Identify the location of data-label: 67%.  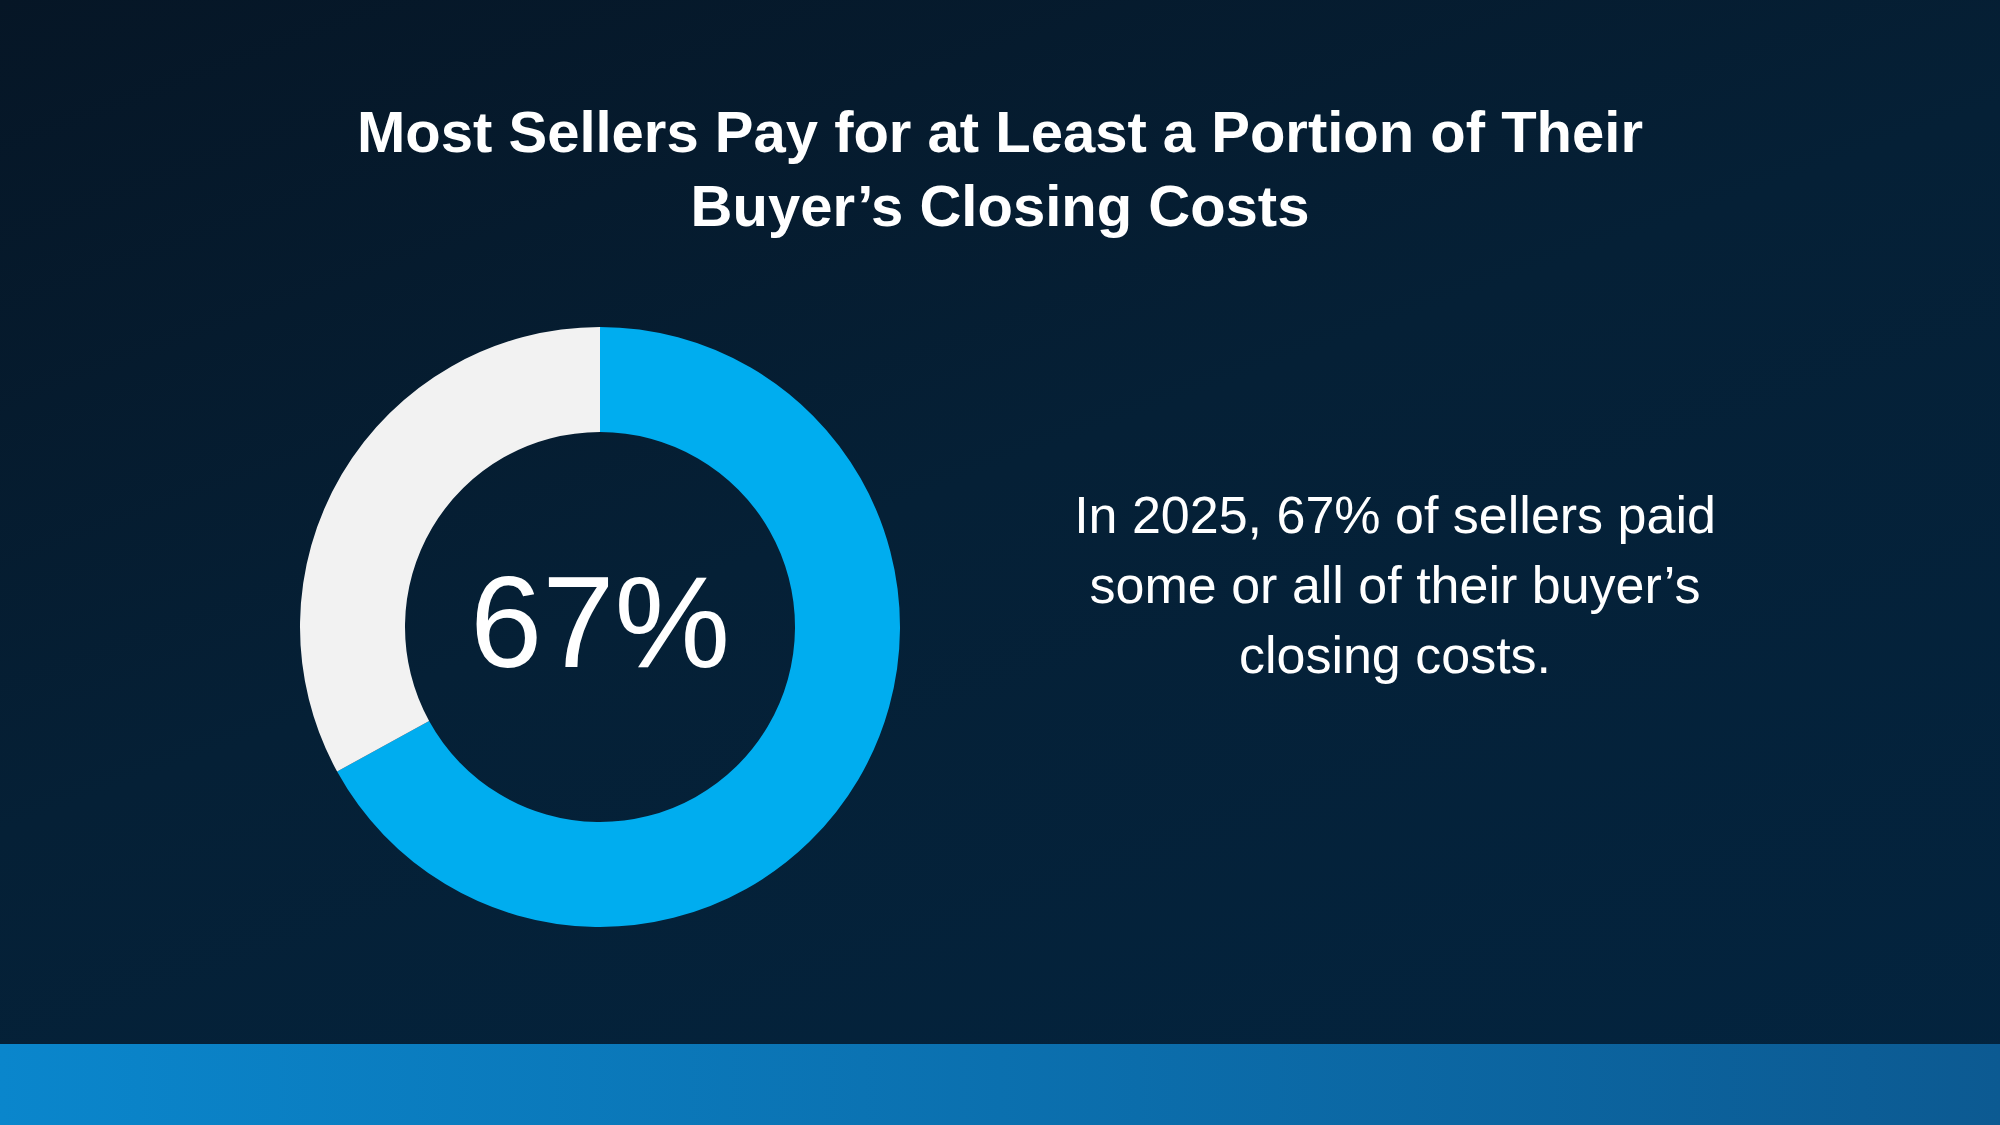
(600, 621).